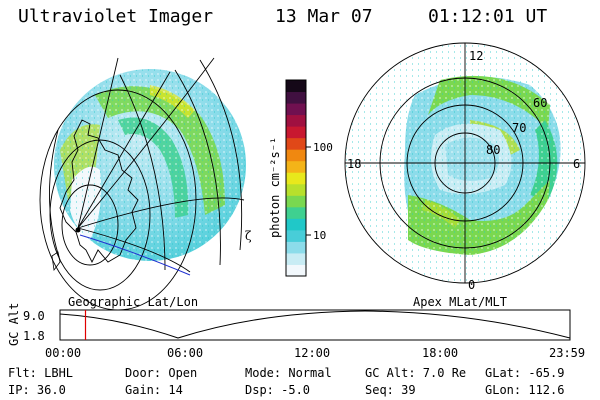 This screenshot has width=600, height=400. I want to click on gain-info: Gain: 14, so click(154, 390).